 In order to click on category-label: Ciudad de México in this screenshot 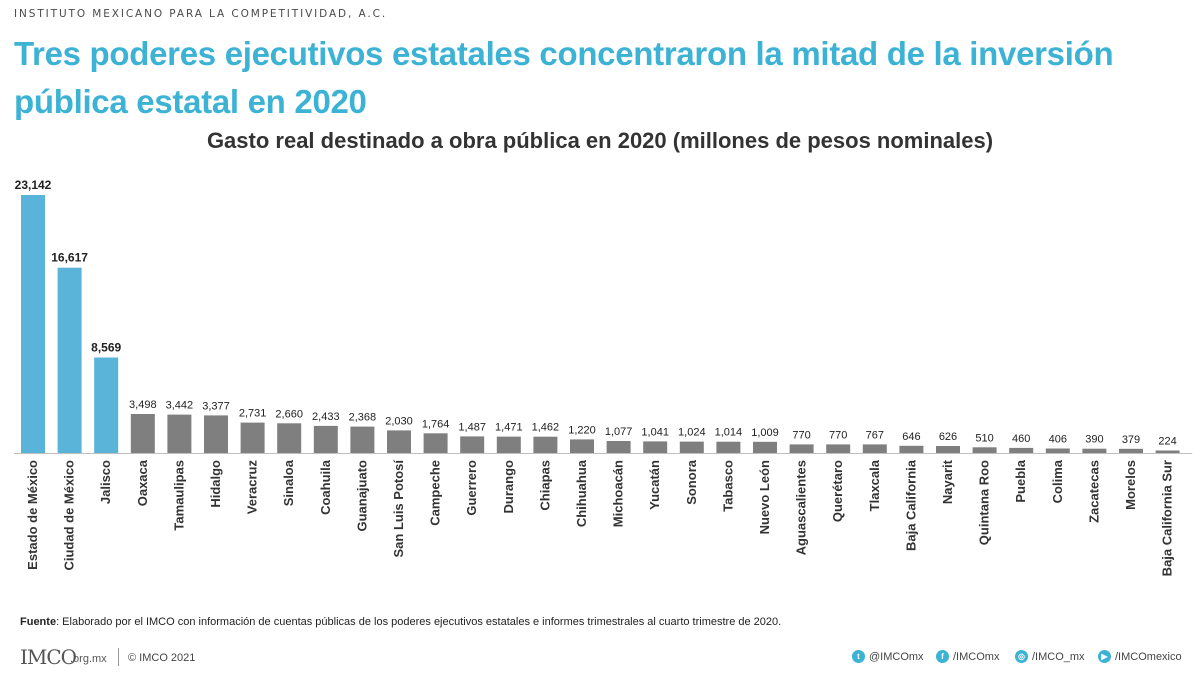, I will do `click(69, 515)`.